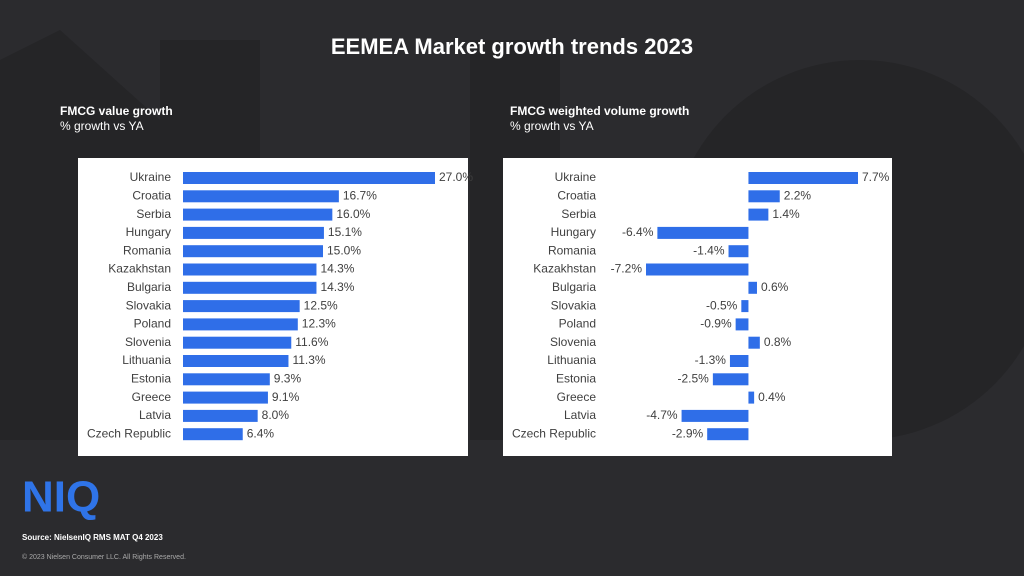 This screenshot has height=576, width=1024. Describe the element at coordinates (662, 415) in the screenshot. I see `value-label: -4.7%` at that location.